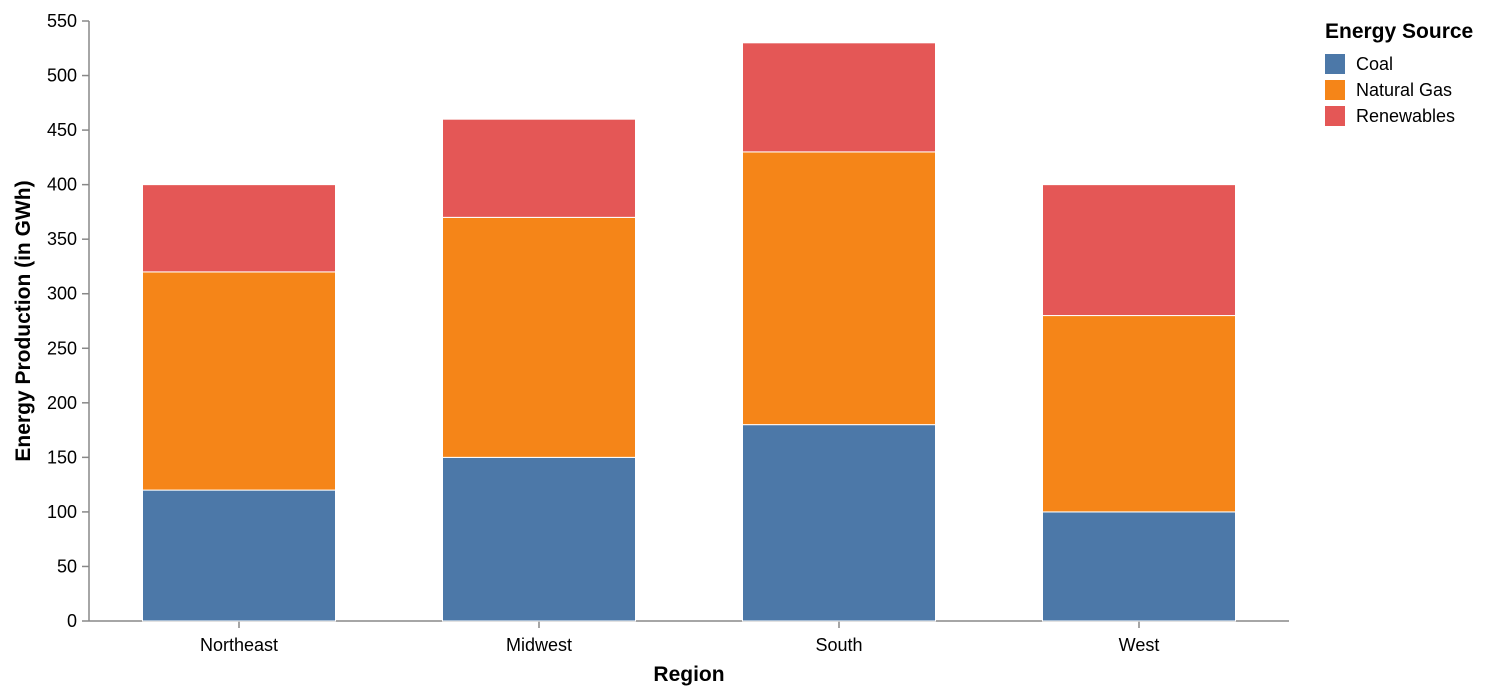 The width and height of the screenshot is (1490, 694). I want to click on bar-south-natural-gas, so click(839, 288).